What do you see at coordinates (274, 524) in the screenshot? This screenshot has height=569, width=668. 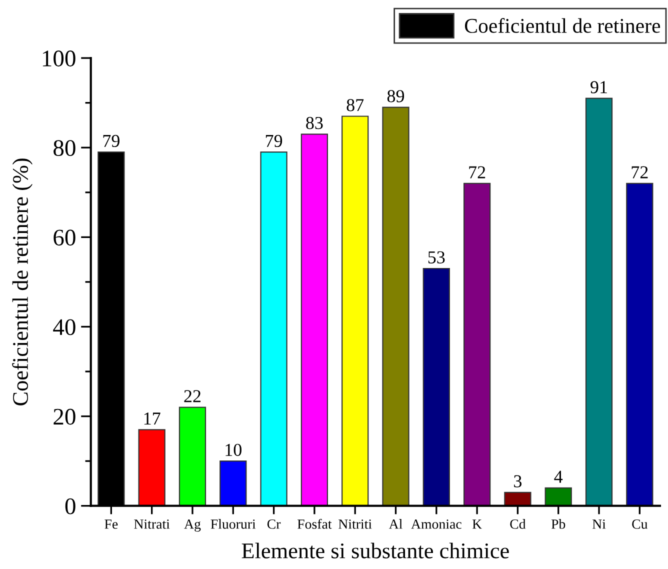 I see `x-tick-label: Cr` at bounding box center [274, 524].